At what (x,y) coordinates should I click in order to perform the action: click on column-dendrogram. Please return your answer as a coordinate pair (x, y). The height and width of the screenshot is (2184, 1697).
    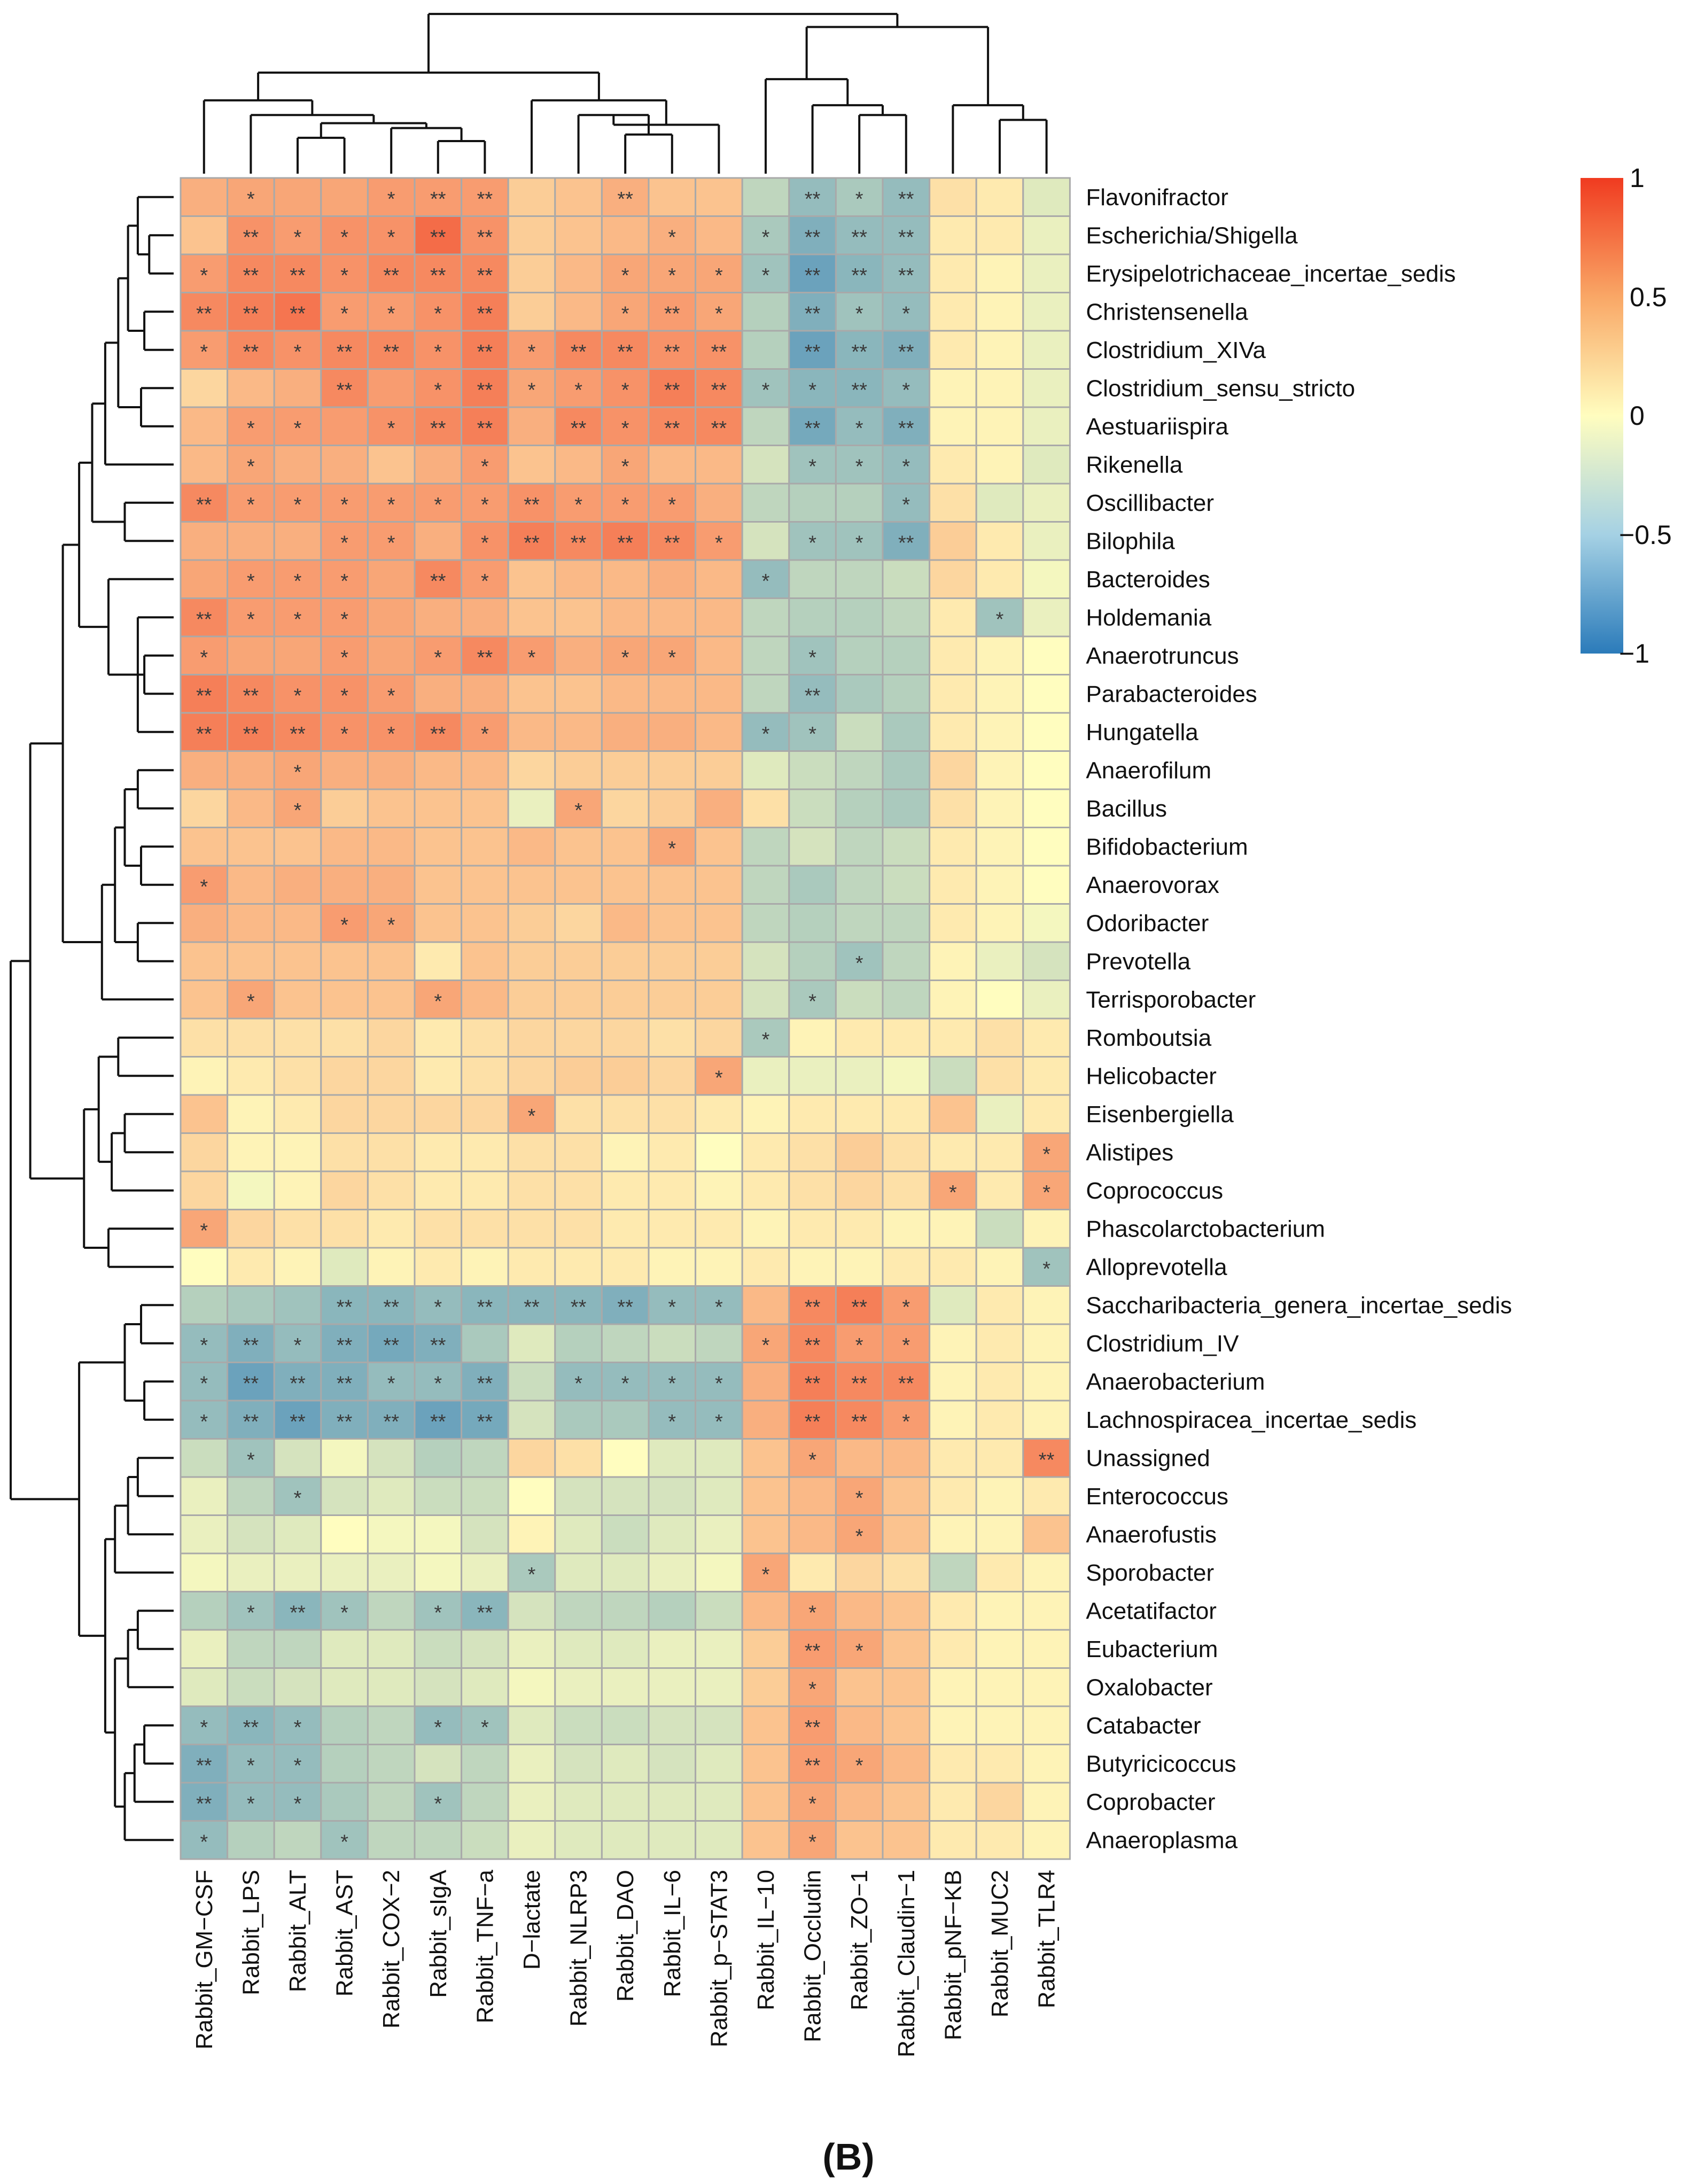
    Looking at the image, I should click on (625, 94).